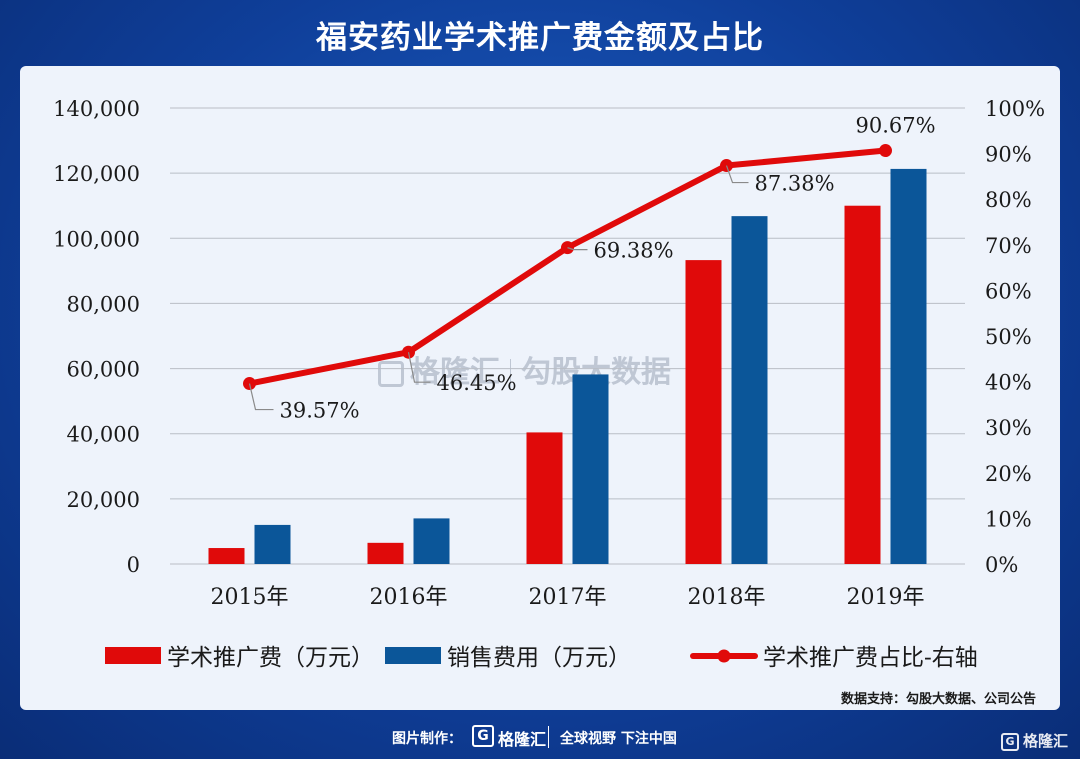 The width and height of the screenshot is (1080, 759). I want to click on y-left-tick-label: 0, so click(133, 565).